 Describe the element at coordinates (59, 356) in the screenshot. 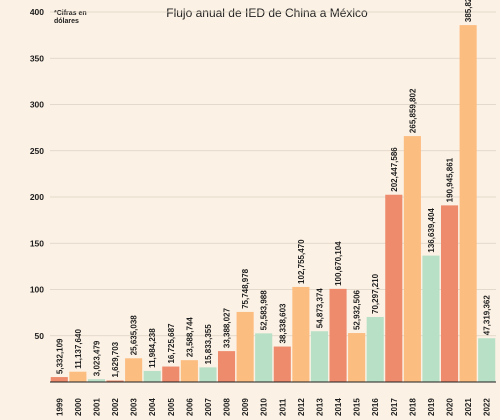

I see `data-label: 5,332,109` at that location.